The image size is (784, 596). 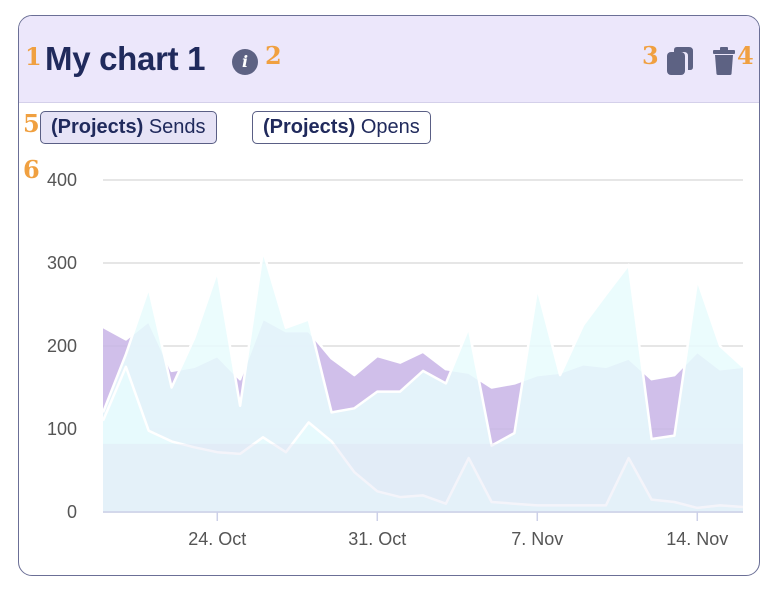 I want to click on marker-6: 6, so click(x=31, y=169).